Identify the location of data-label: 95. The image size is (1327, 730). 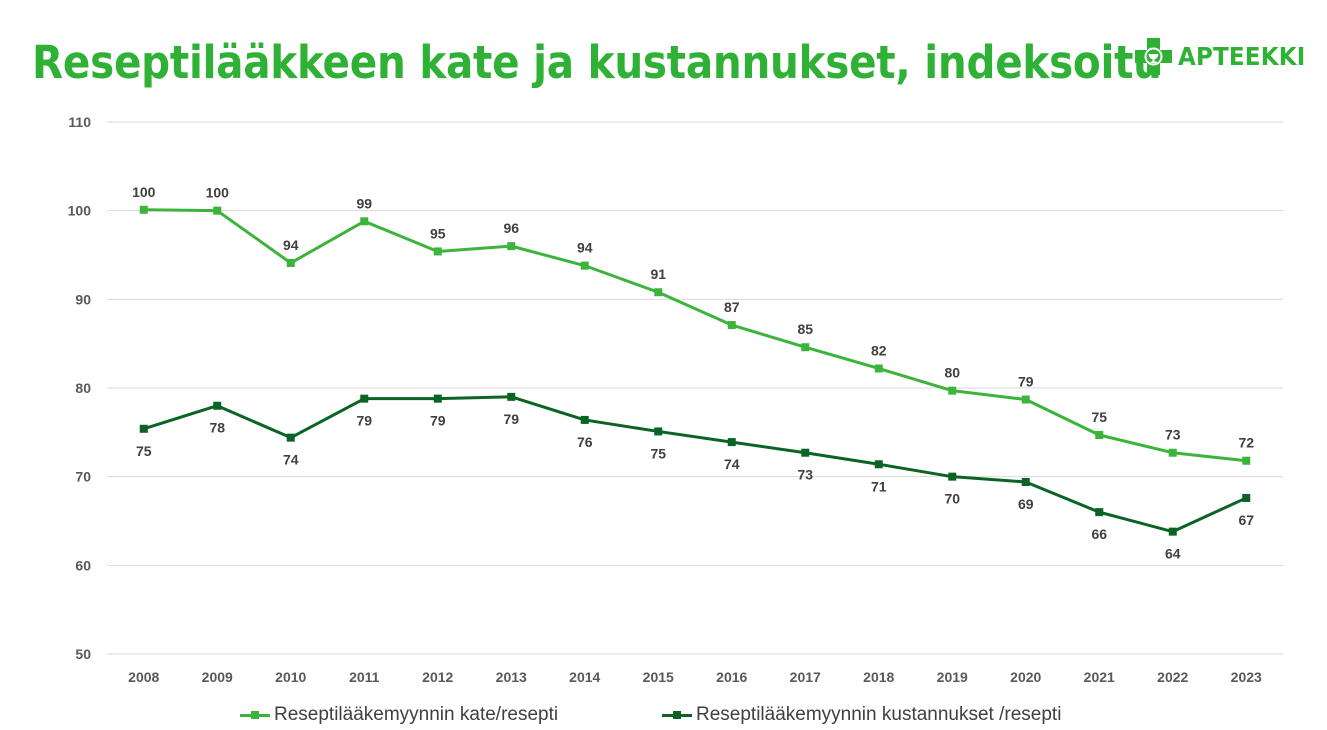
(438, 233).